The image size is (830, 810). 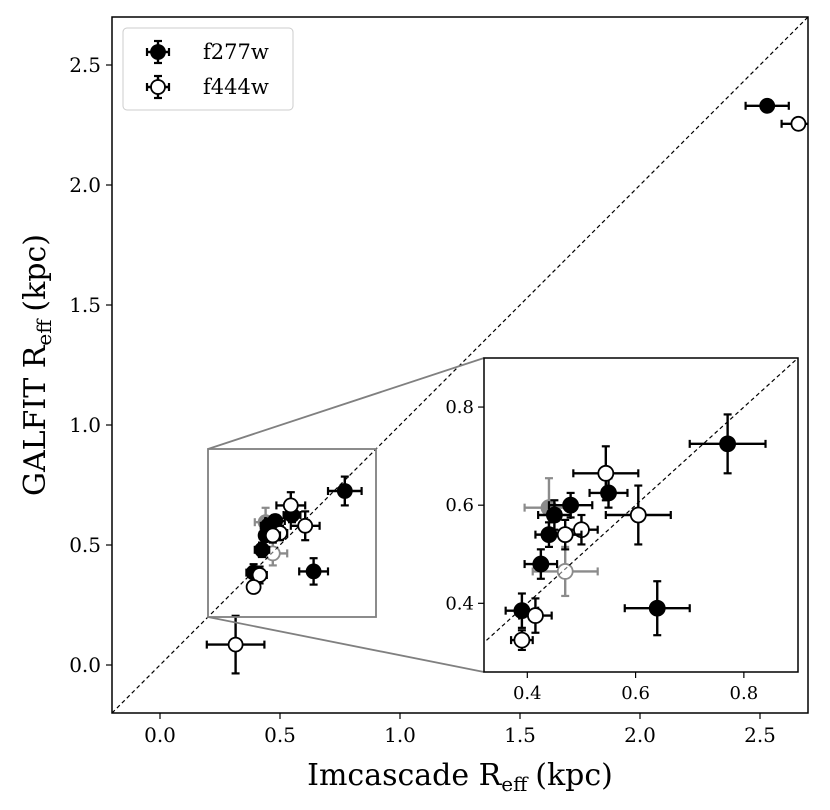 What do you see at coordinates (527, 693) in the screenshot?
I see `inset-x-tick-label: 0.4` at bounding box center [527, 693].